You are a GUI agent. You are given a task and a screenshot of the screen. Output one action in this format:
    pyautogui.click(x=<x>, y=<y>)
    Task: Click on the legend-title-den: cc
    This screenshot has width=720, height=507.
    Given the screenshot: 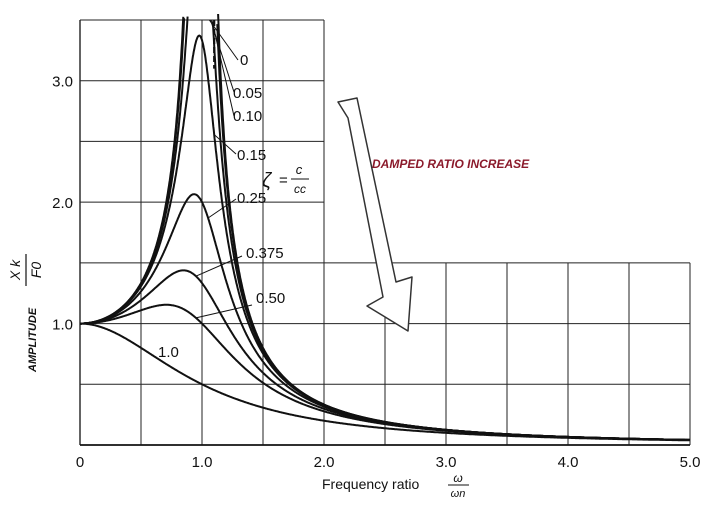 What is the action you would take?
    pyautogui.click(x=300, y=189)
    